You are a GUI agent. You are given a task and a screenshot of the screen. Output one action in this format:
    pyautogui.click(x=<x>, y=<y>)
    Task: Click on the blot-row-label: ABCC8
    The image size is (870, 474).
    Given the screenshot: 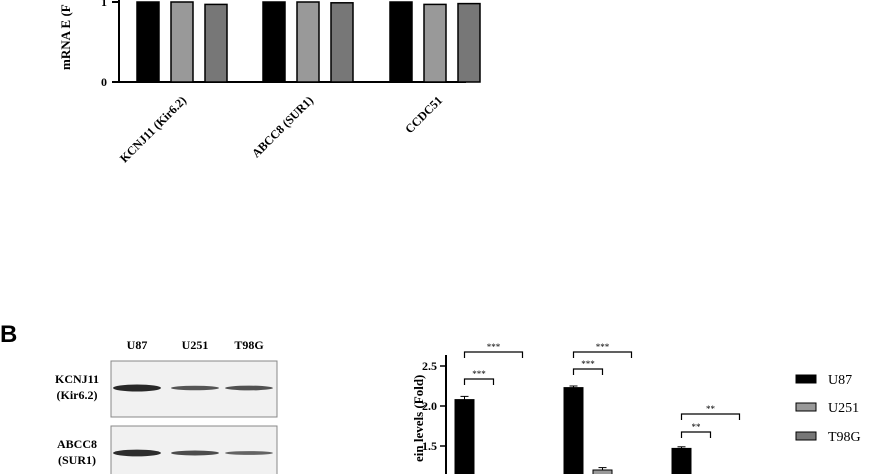 What is the action you would take?
    pyautogui.click(x=77, y=444)
    